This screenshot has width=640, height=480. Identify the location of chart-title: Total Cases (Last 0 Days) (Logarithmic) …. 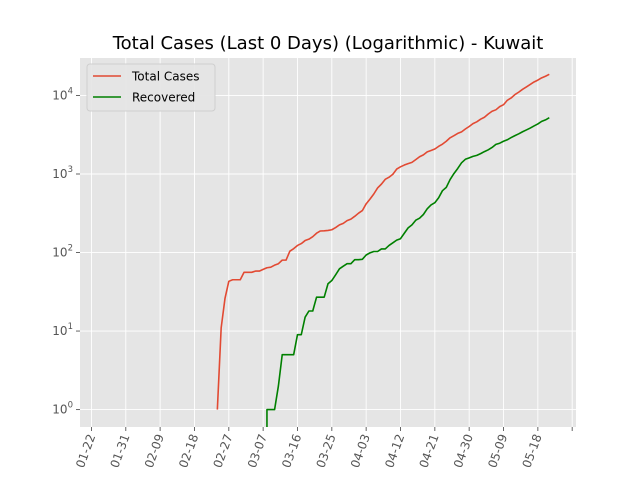
(328, 43).